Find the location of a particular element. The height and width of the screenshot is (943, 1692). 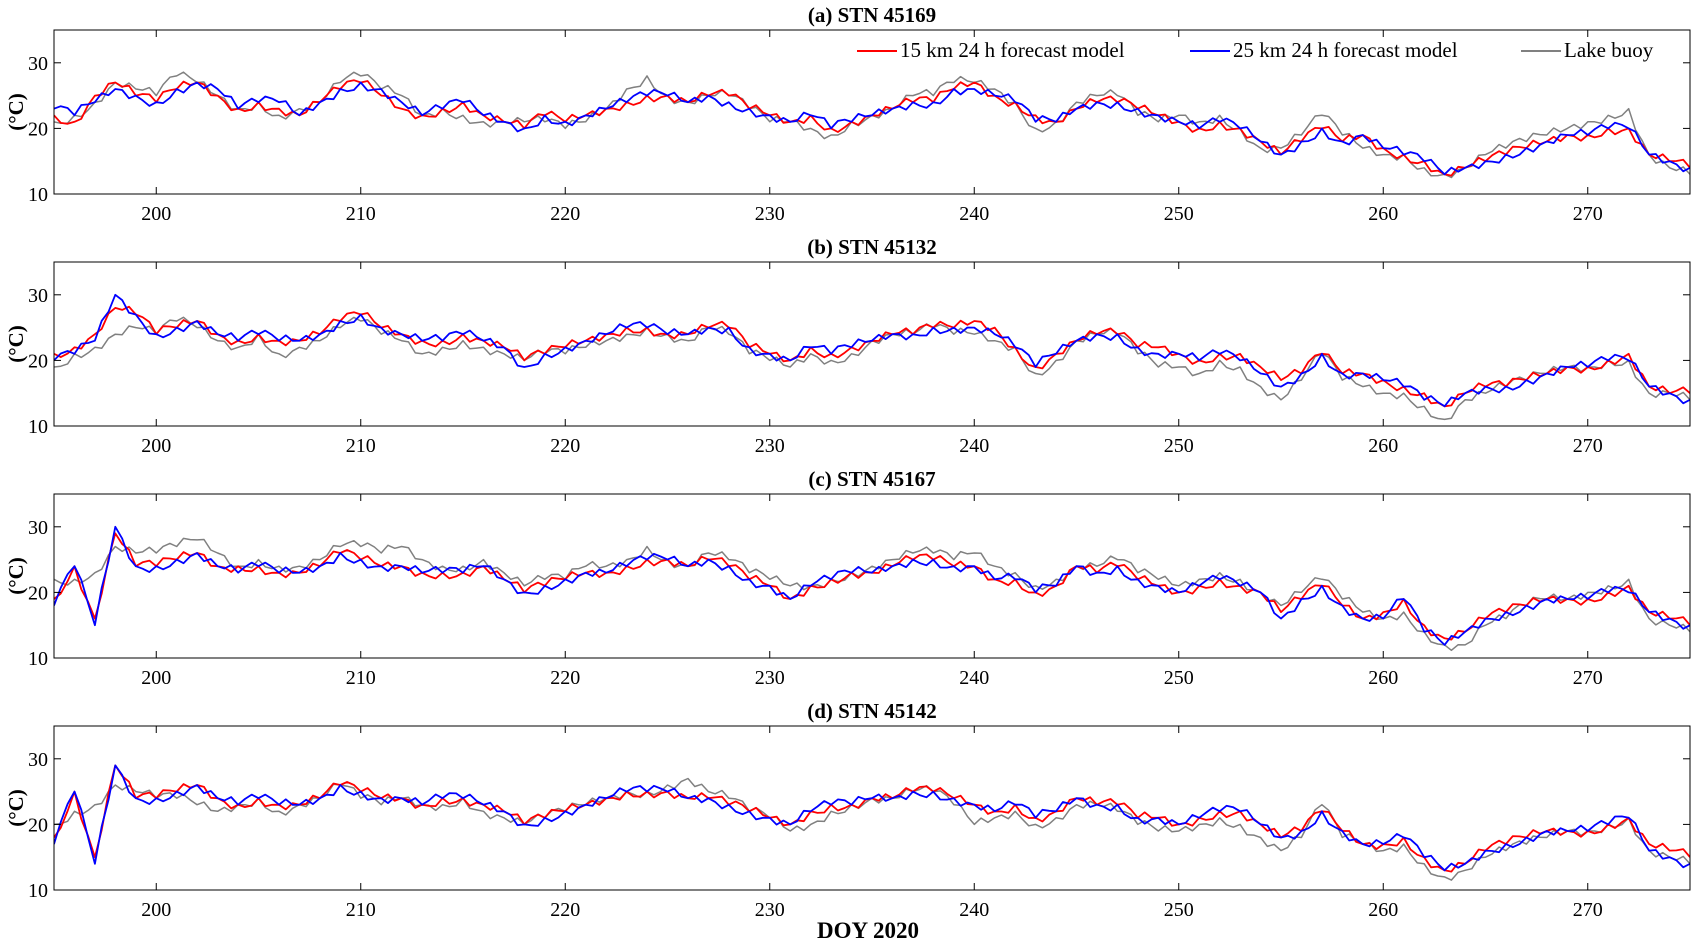

panel-title: (a) STN 45169 is located at coordinates (872, 15).